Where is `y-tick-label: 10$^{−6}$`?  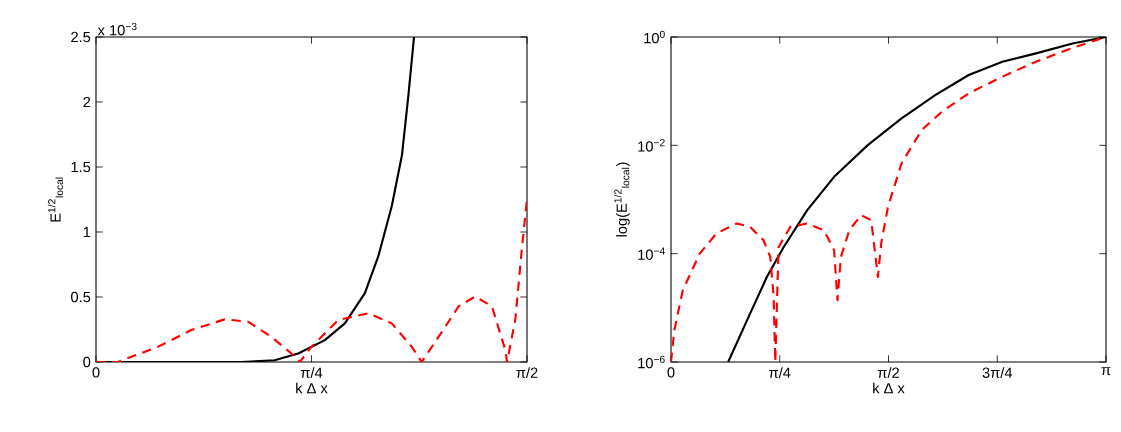 y-tick-label: 10$^{−6}$ is located at coordinates (651, 362).